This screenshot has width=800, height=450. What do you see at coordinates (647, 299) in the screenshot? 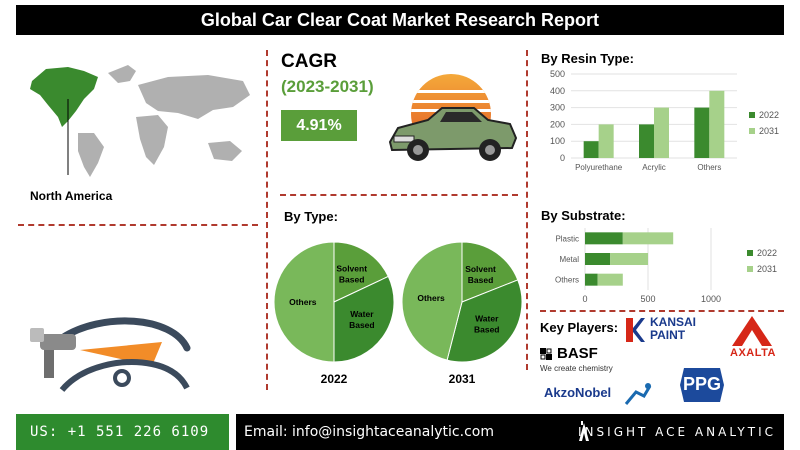
I see `x-tick-label: 500` at bounding box center [647, 299].